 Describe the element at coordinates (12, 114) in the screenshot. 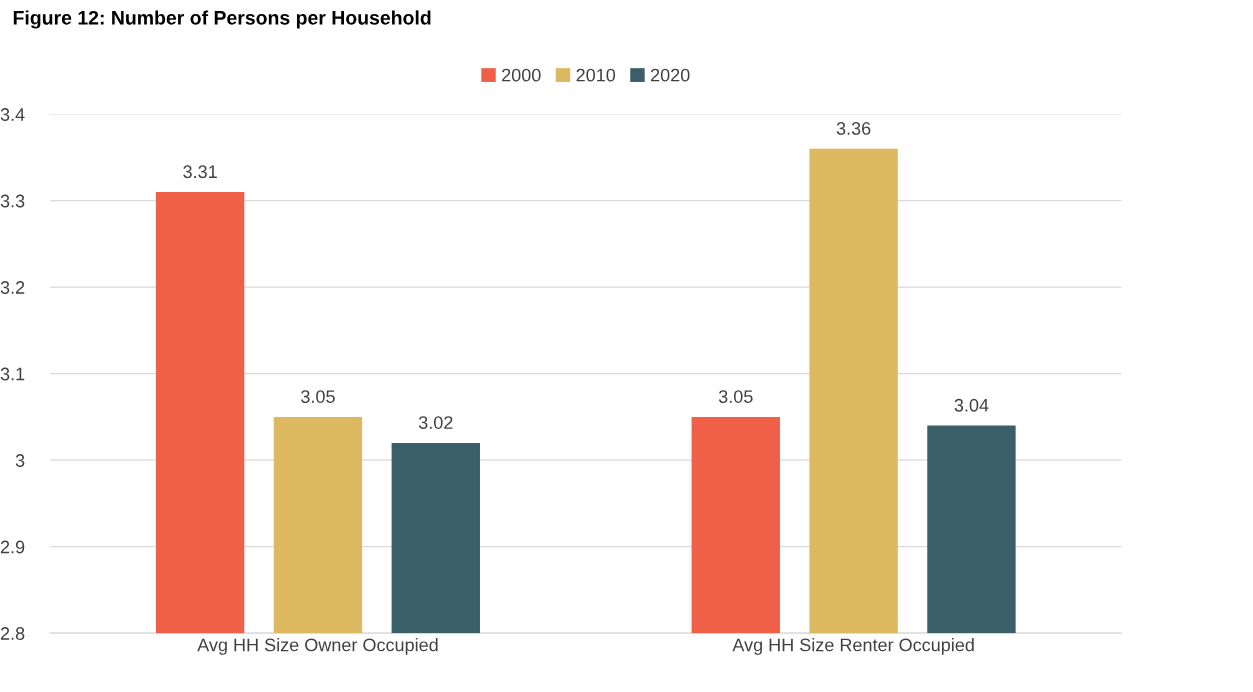

I see `y-tick-label: 3.4` at that location.